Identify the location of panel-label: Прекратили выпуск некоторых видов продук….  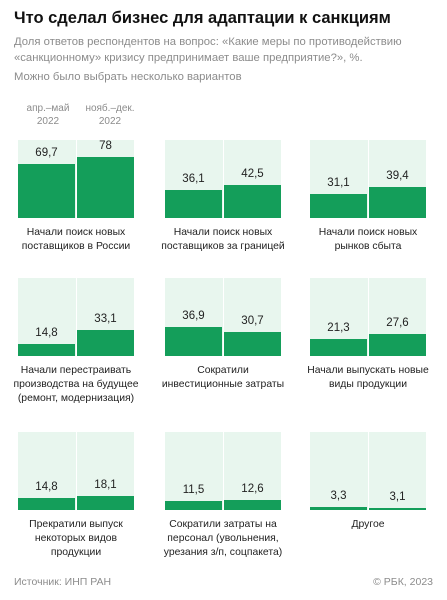
(76, 538).